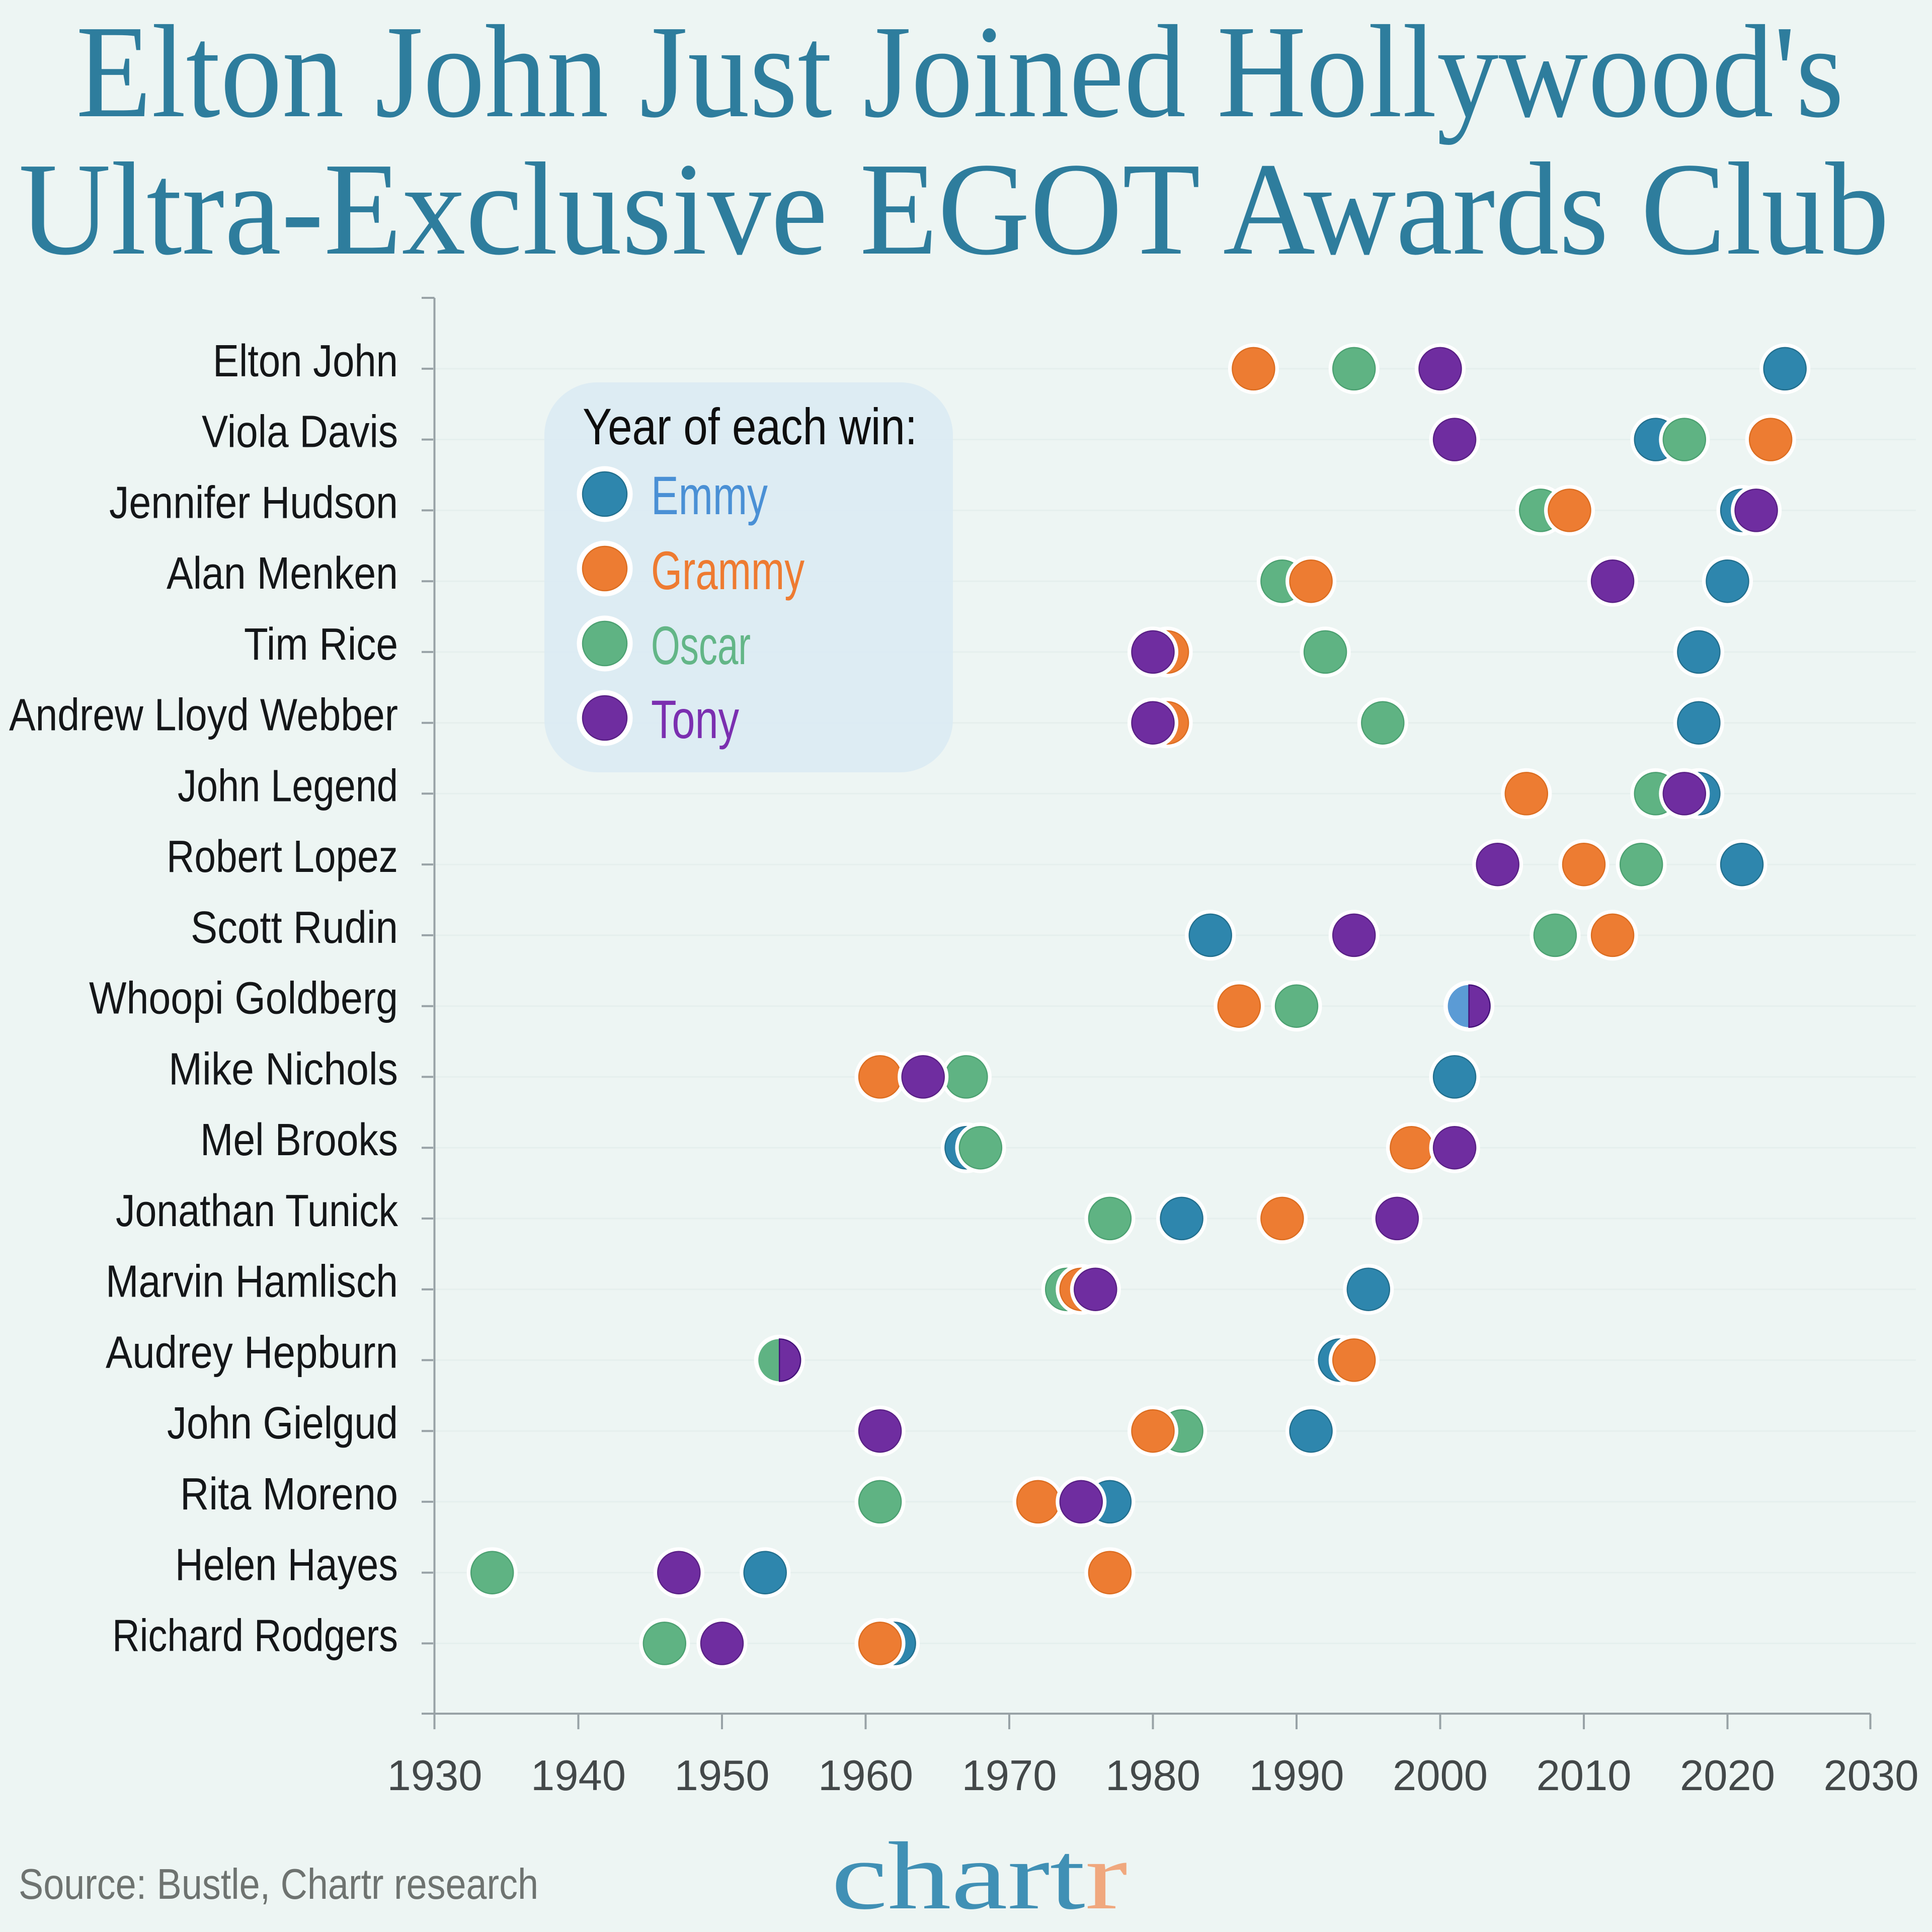 The width and height of the screenshot is (1932, 1932). I want to click on svg-text: 2030, so click(1870, 1776).